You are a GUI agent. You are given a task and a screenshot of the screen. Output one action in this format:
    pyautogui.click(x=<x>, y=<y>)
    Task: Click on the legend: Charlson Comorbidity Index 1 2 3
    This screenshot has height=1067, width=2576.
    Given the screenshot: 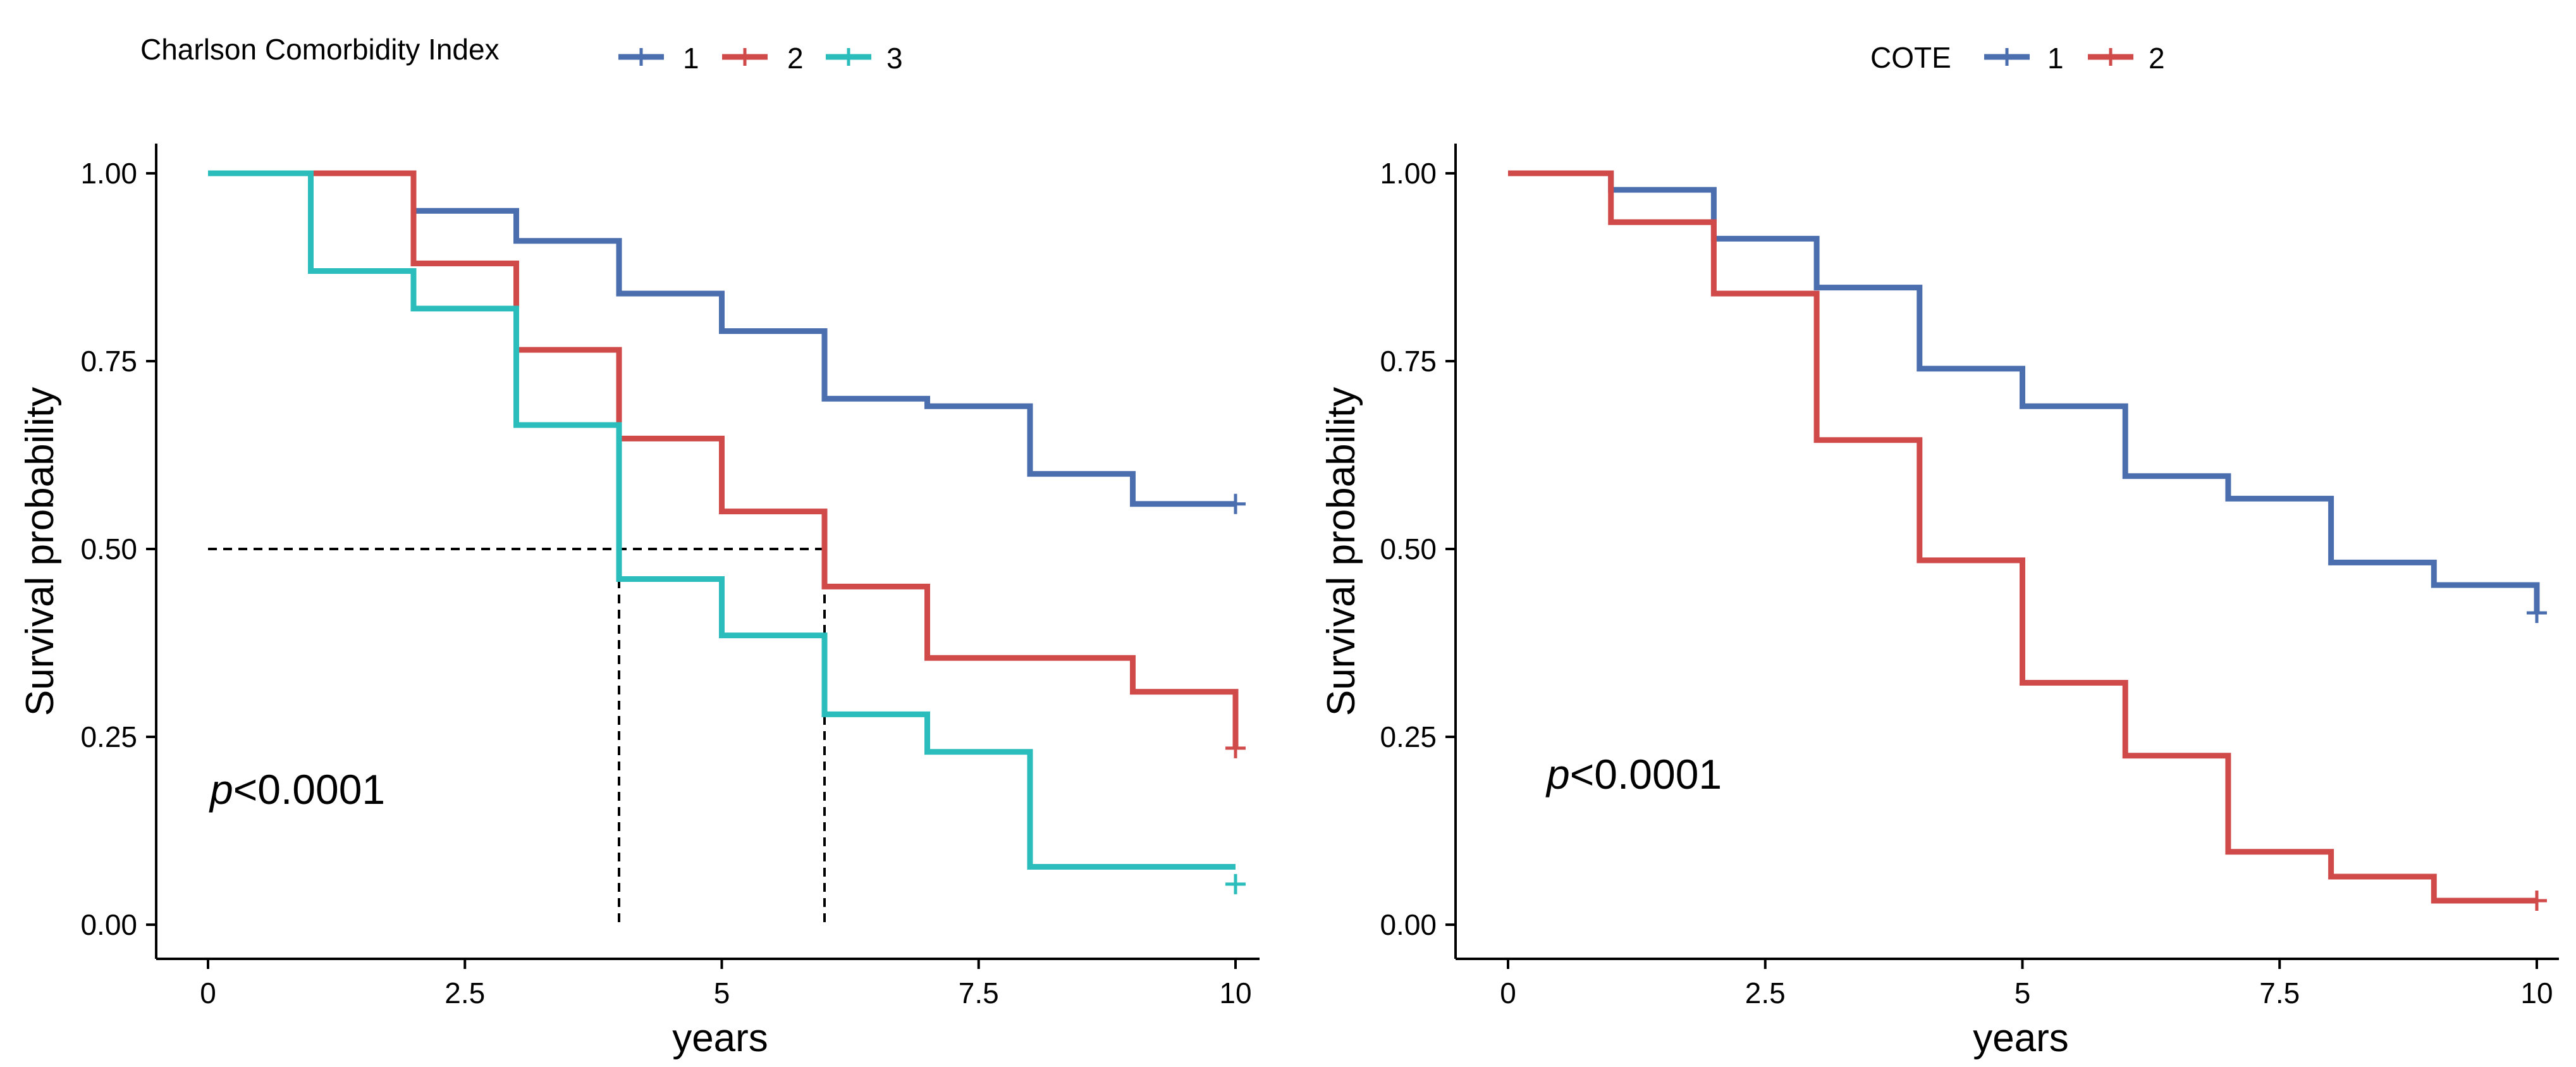 What is the action you would take?
    pyautogui.click(x=521, y=54)
    